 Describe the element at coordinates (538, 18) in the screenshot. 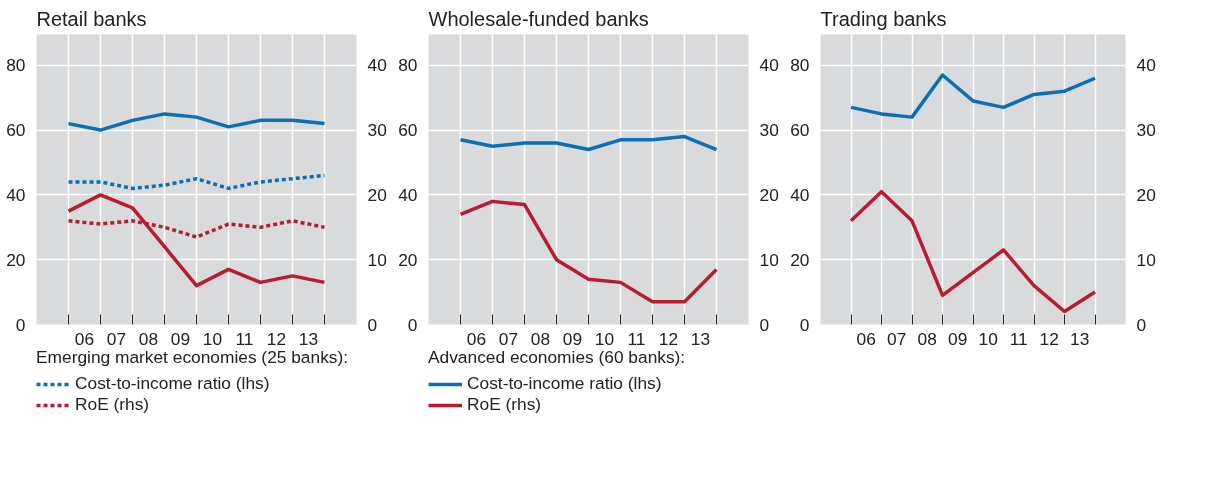

I see `chart-title: Wholesale-funded banks` at that location.